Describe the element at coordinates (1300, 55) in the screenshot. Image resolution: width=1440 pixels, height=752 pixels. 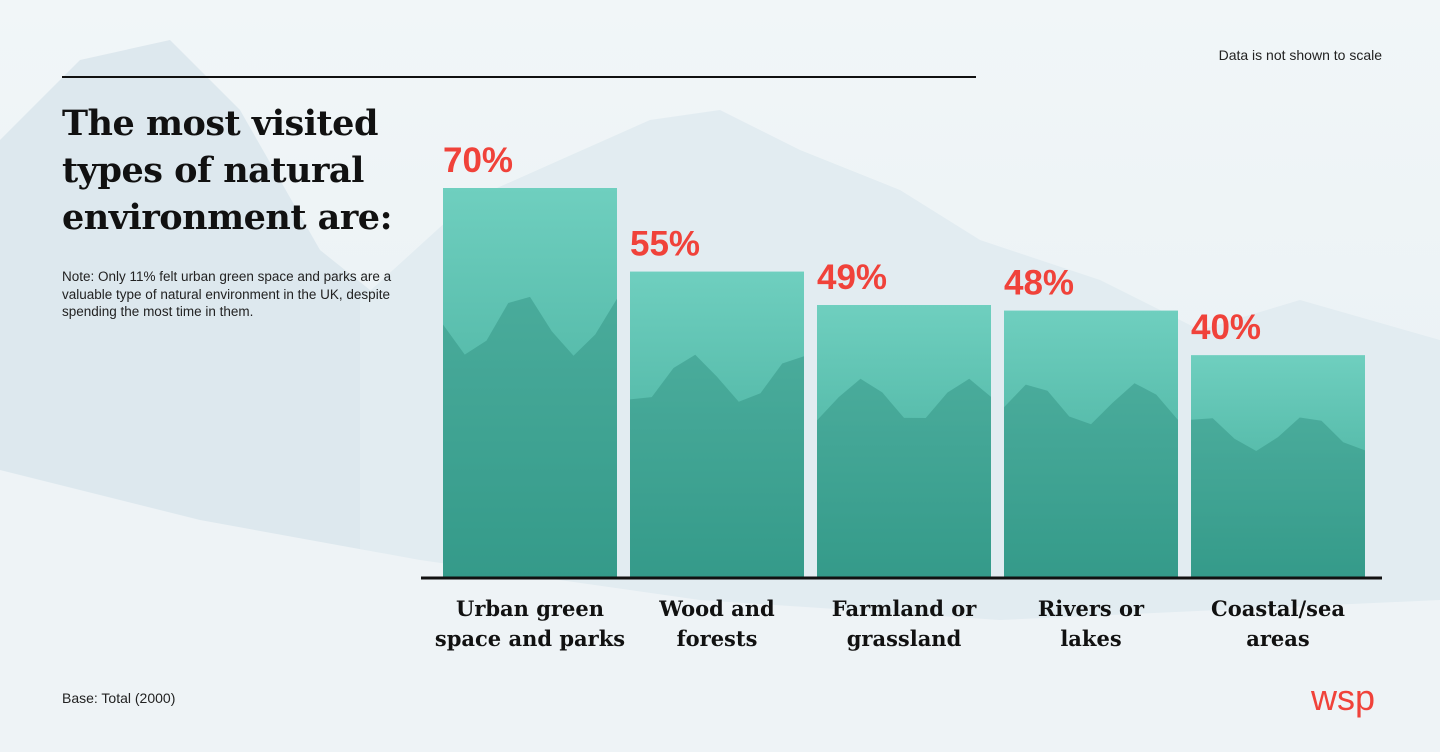
I see `scale-note: Data is not shown to scale` at that location.